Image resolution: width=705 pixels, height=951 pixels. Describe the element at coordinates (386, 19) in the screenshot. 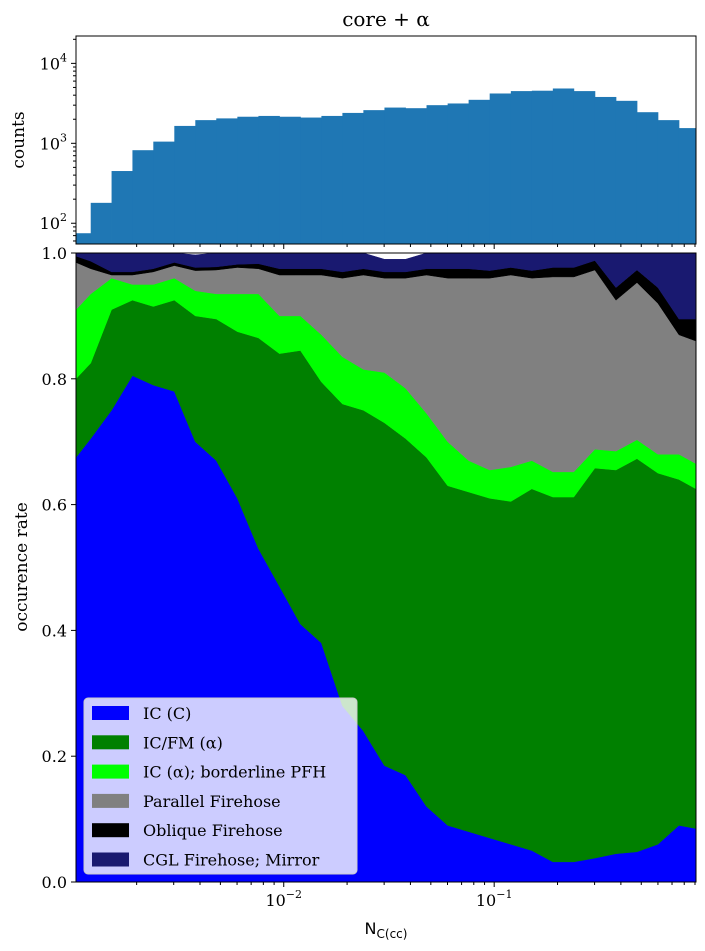

I see `histogram-title: core + α` at that location.